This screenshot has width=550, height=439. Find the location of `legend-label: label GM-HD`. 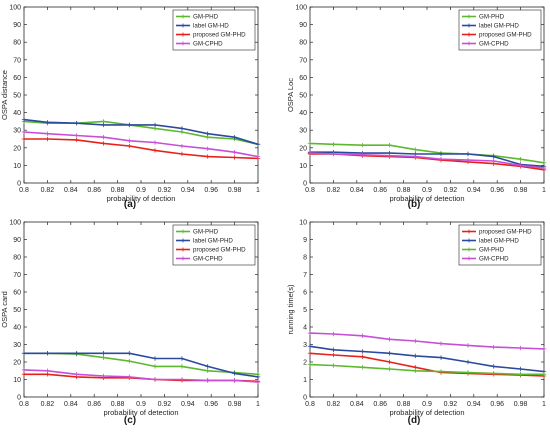

legend-label: label GM-HD is located at coordinates (211, 26).